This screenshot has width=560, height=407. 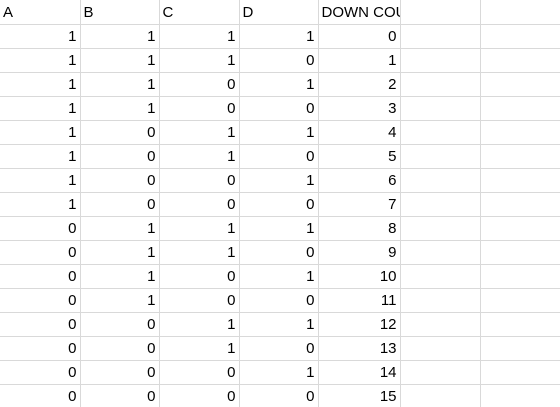 I want to click on header-cell-a: A, so click(x=40, y=12).